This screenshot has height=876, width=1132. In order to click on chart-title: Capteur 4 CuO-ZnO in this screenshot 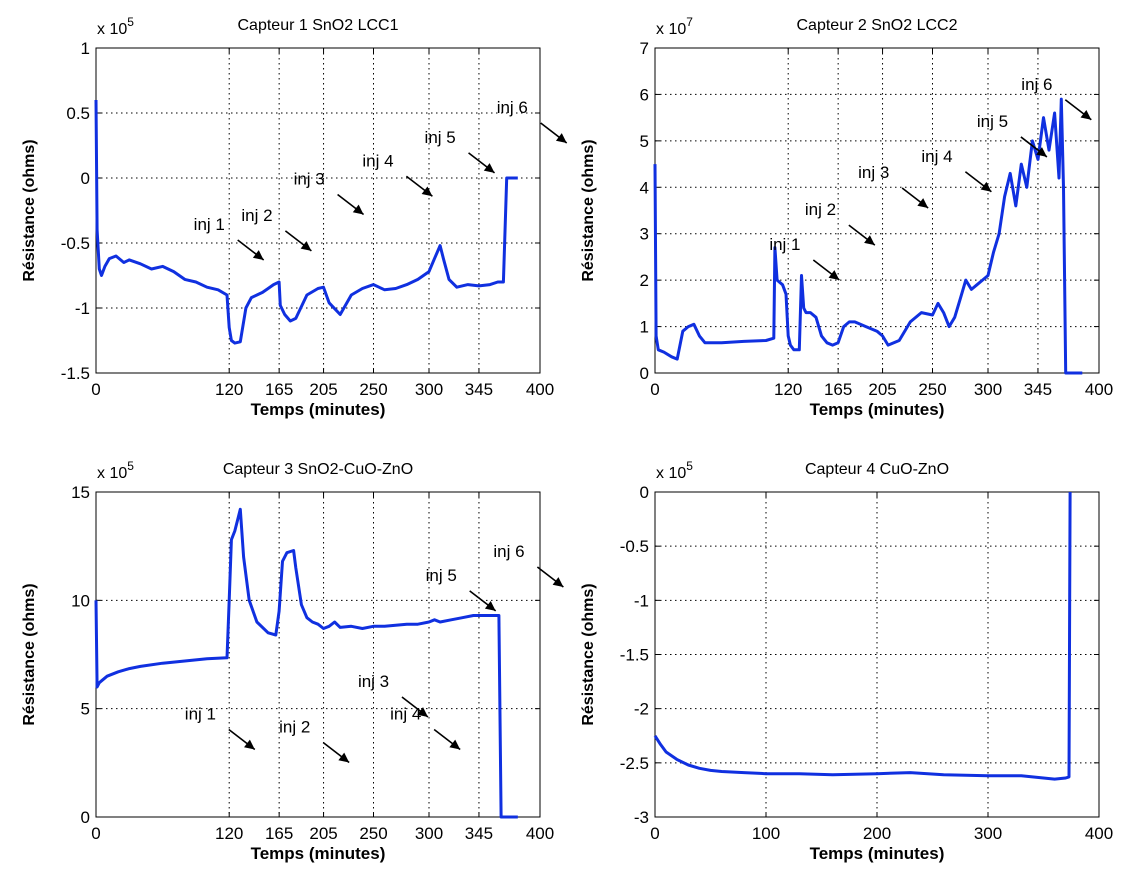, I will do `click(877, 469)`.